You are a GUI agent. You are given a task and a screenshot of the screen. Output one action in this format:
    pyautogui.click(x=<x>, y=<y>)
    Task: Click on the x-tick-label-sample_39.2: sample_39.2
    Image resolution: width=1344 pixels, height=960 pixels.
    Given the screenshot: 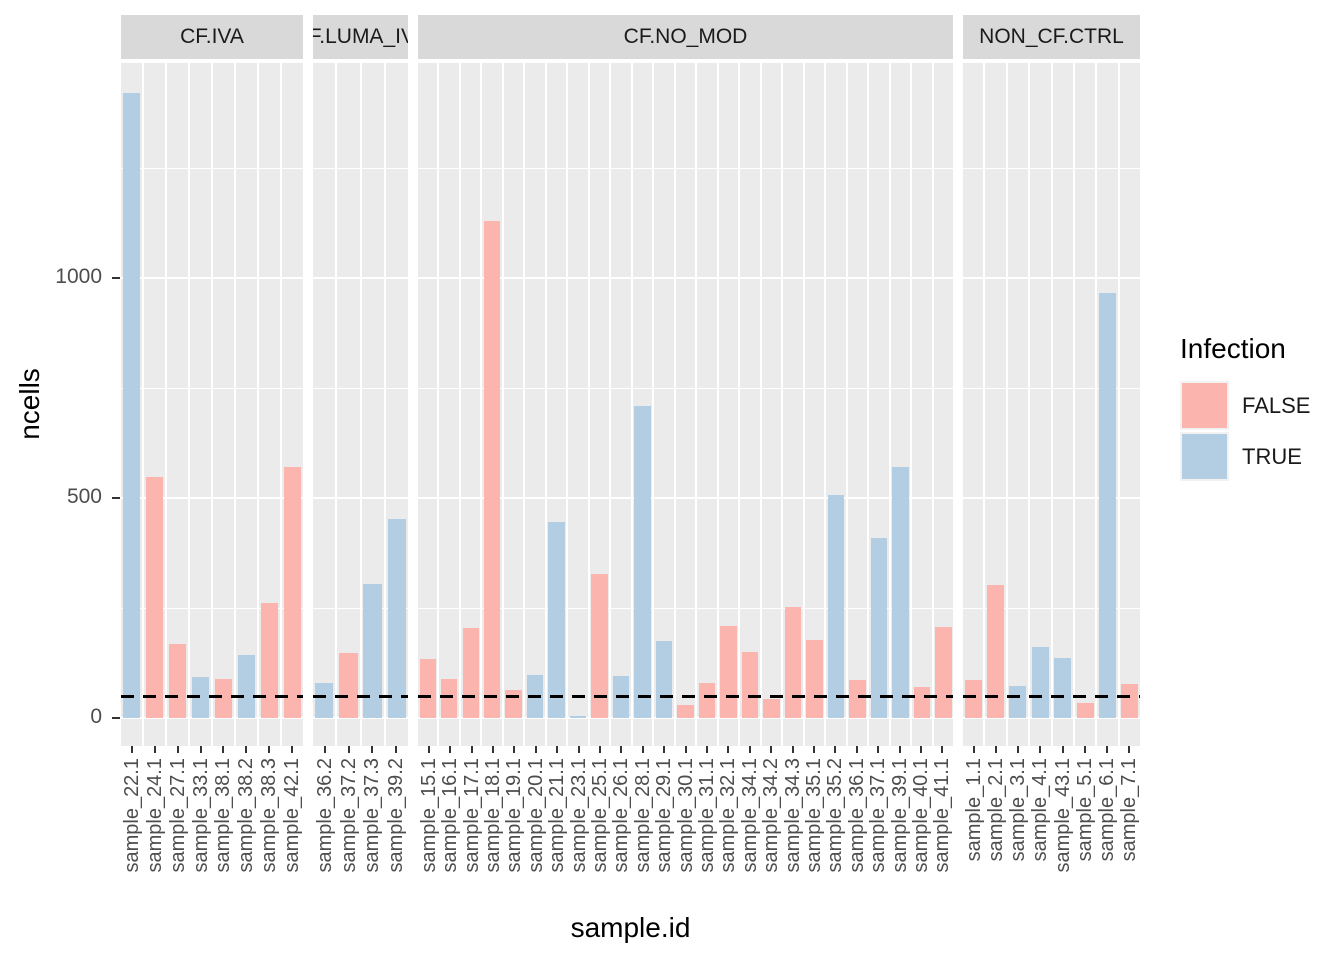 What is the action you would take?
    pyautogui.click(x=396, y=815)
    